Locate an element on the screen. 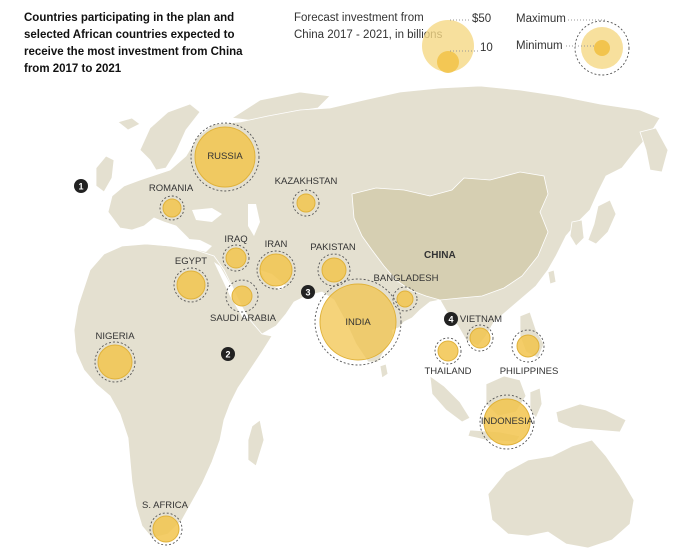  landmass-australia is located at coordinates (561, 494).